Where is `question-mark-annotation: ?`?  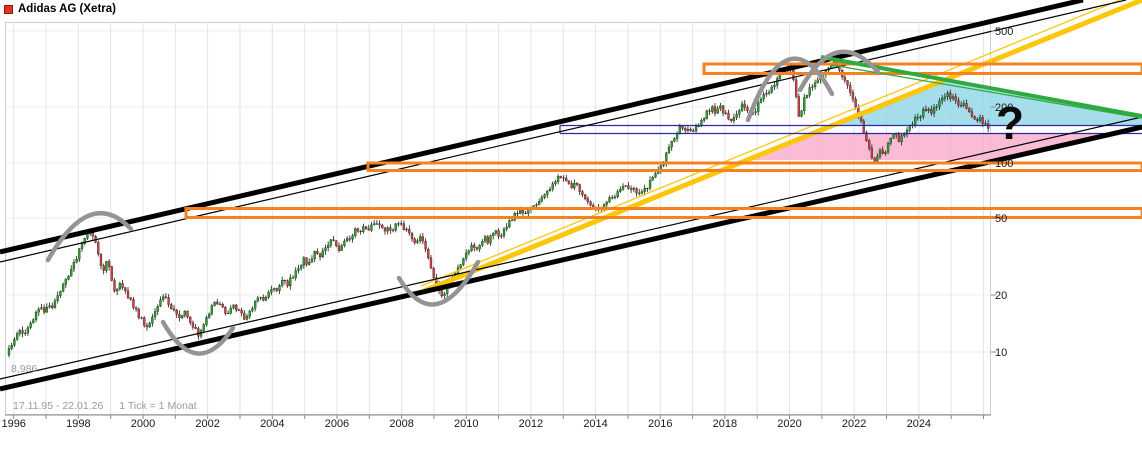
question-mark-annotation: ? is located at coordinates (1010, 123).